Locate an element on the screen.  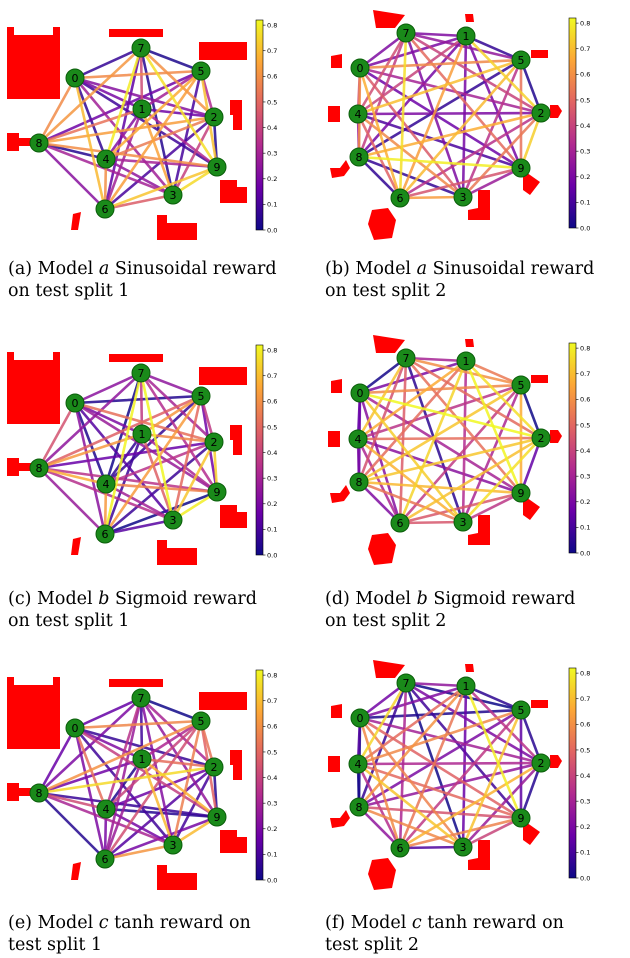
node-3: 3 is located at coordinates (463, 847).